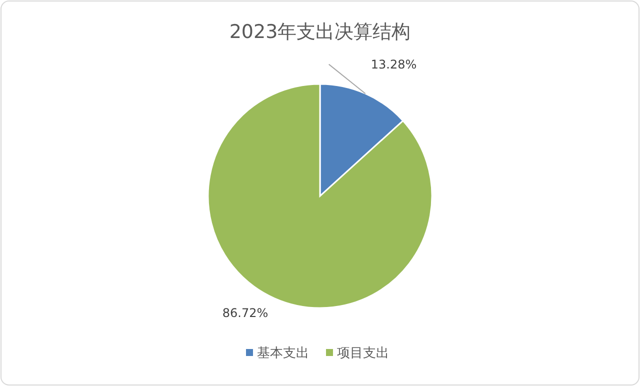 The height and width of the screenshot is (386, 640). What do you see at coordinates (393, 64) in the screenshot?
I see `data-label: 13.28%` at bounding box center [393, 64].